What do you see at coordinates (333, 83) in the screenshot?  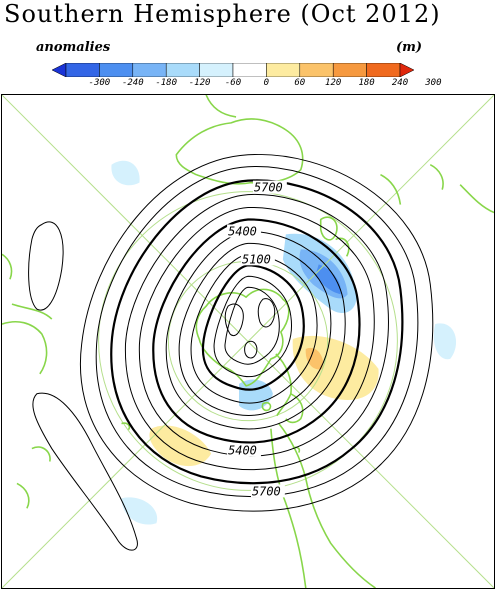 I see `colorbar-tick-label: 120` at bounding box center [333, 83].